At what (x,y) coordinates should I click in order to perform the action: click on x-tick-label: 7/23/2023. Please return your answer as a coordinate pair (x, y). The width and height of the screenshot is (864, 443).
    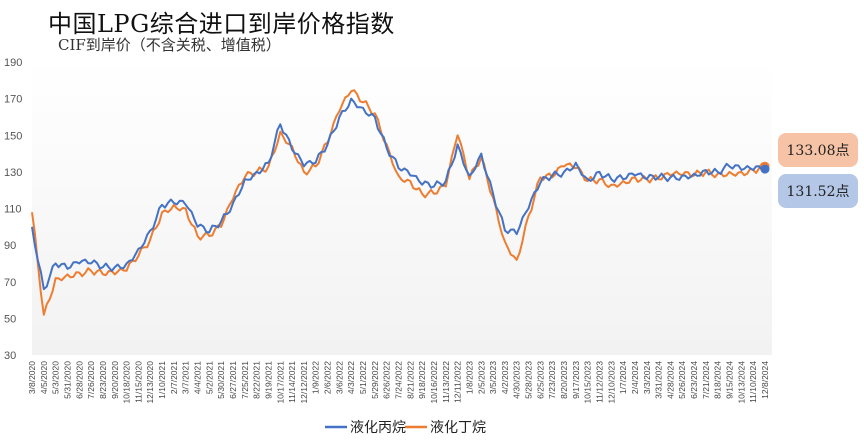
    Looking at the image, I should click on (552, 380).